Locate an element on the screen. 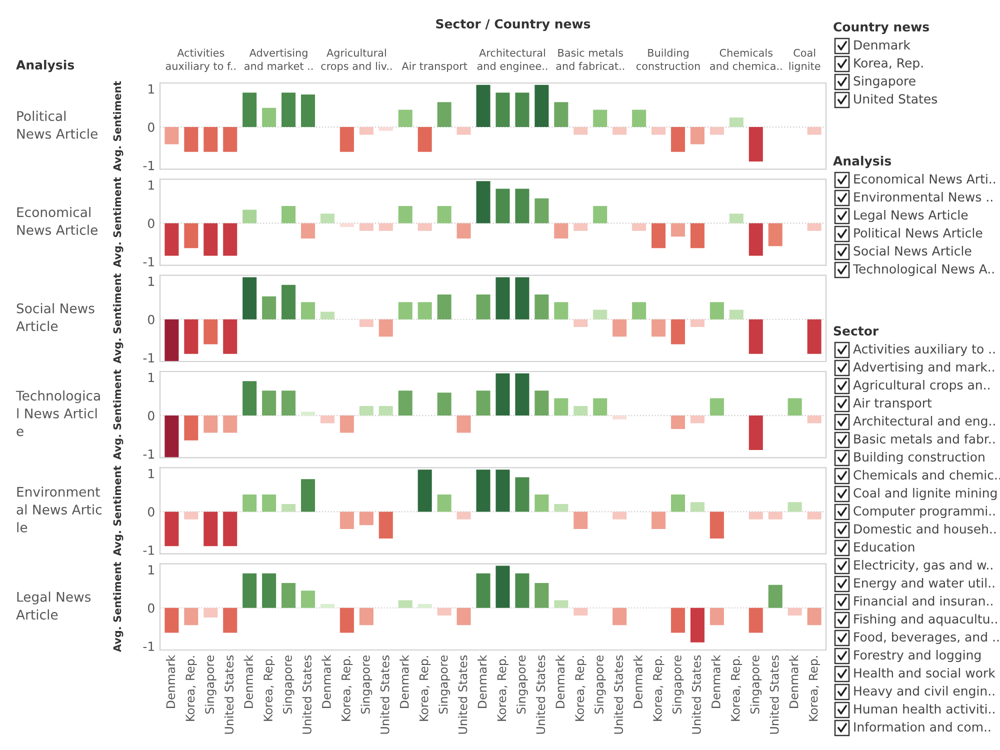 The width and height of the screenshot is (1000, 750). text: Legal News Article is located at coordinates (911, 216).